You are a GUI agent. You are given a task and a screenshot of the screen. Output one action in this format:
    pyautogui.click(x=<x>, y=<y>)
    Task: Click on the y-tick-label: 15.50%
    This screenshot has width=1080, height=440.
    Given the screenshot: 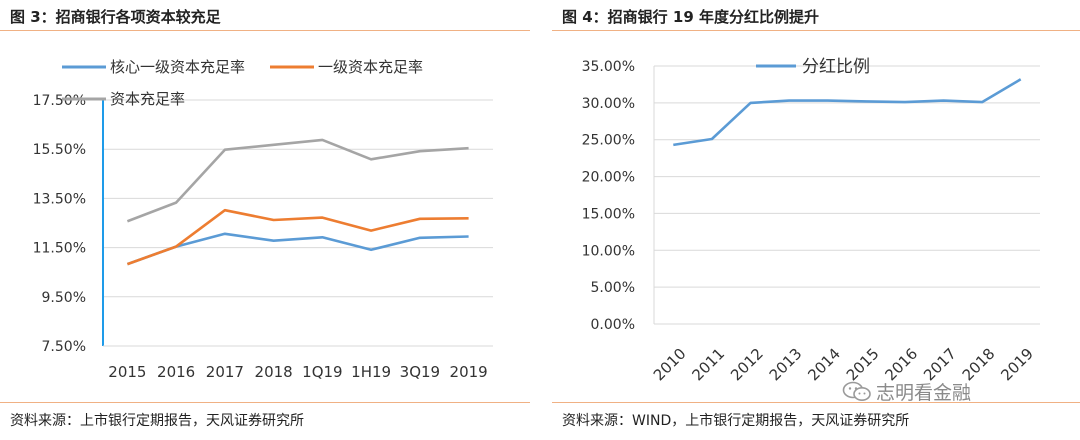 What is the action you would take?
    pyautogui.click(x=59, y=150)
    